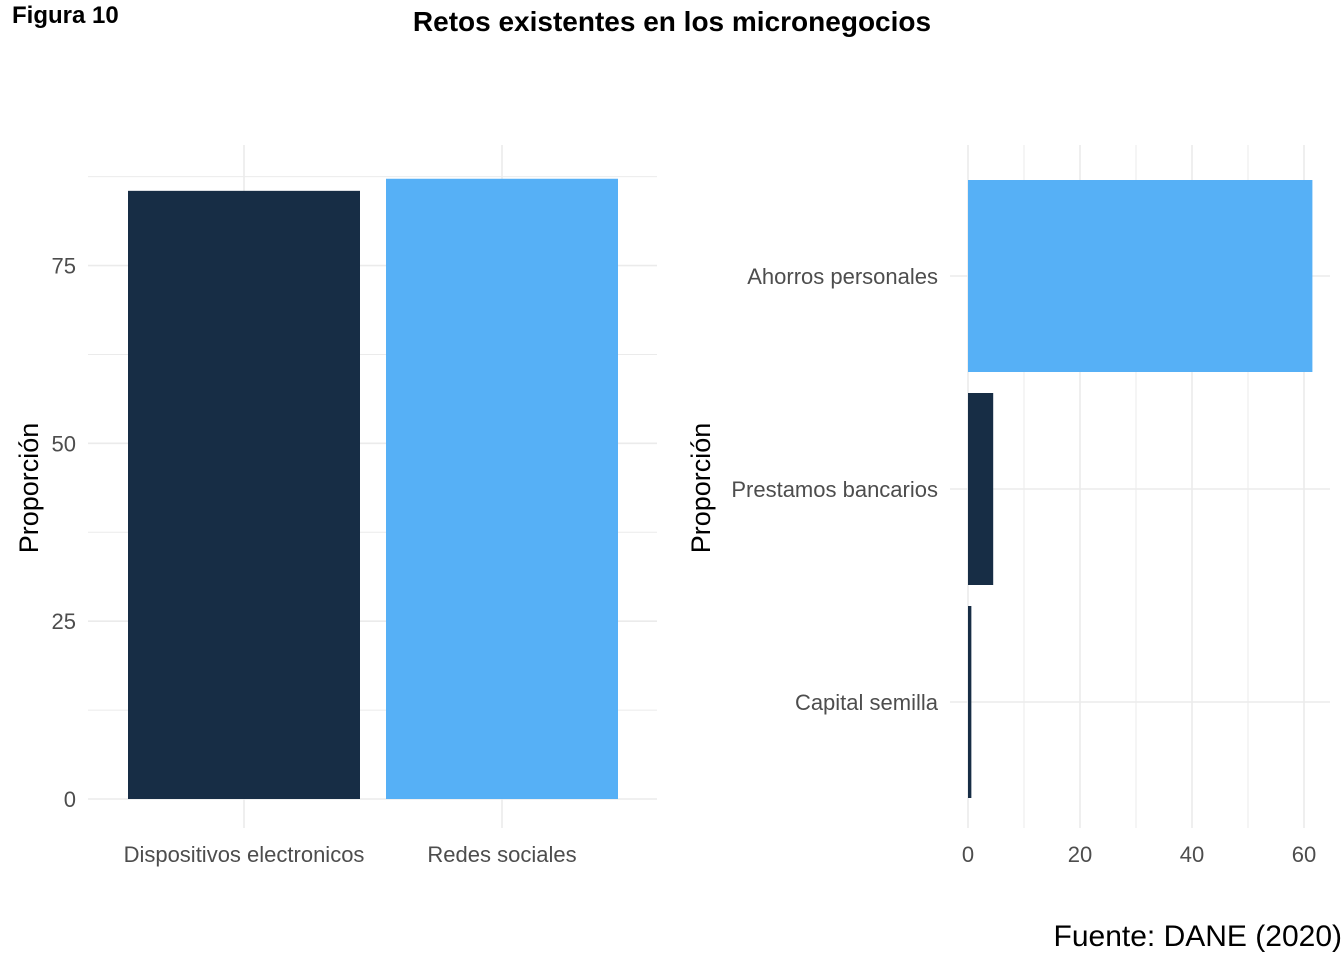  Describe the element at coordinates (1197, 936) in the screenshot. I see `source-note: Fuente: DANE (2020)` at that location.